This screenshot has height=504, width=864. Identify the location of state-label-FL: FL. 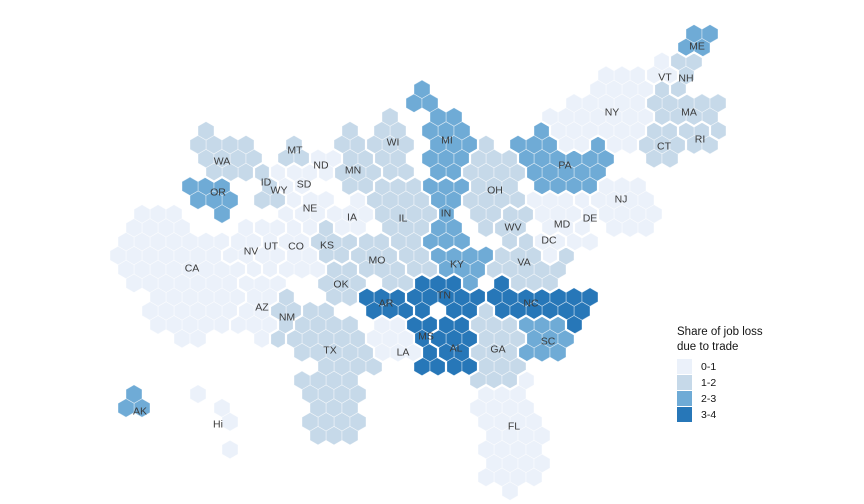
(514, 427).